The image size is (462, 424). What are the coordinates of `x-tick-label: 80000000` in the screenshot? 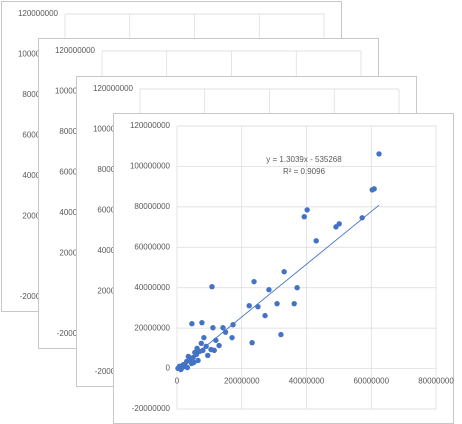 It's located at (436, 381).